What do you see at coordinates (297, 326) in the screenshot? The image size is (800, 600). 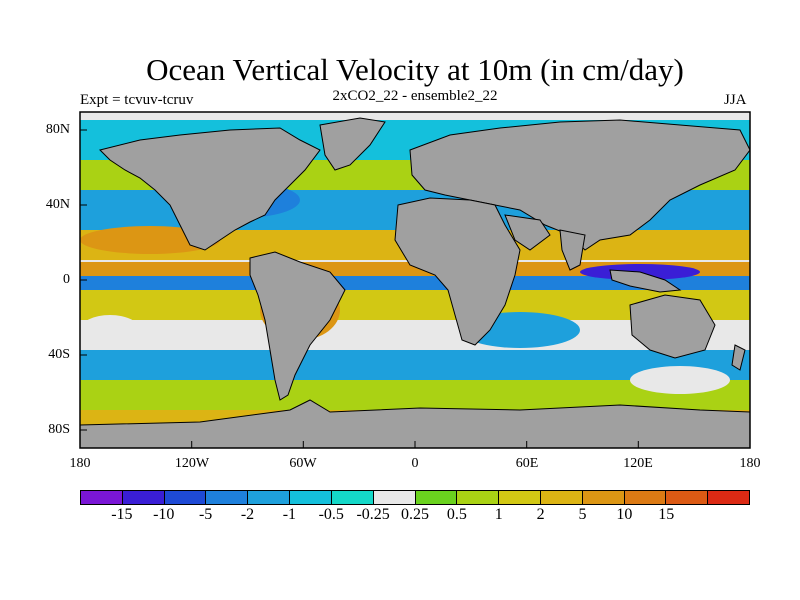 I see `land-south-america` at bounding box center [297, 326].